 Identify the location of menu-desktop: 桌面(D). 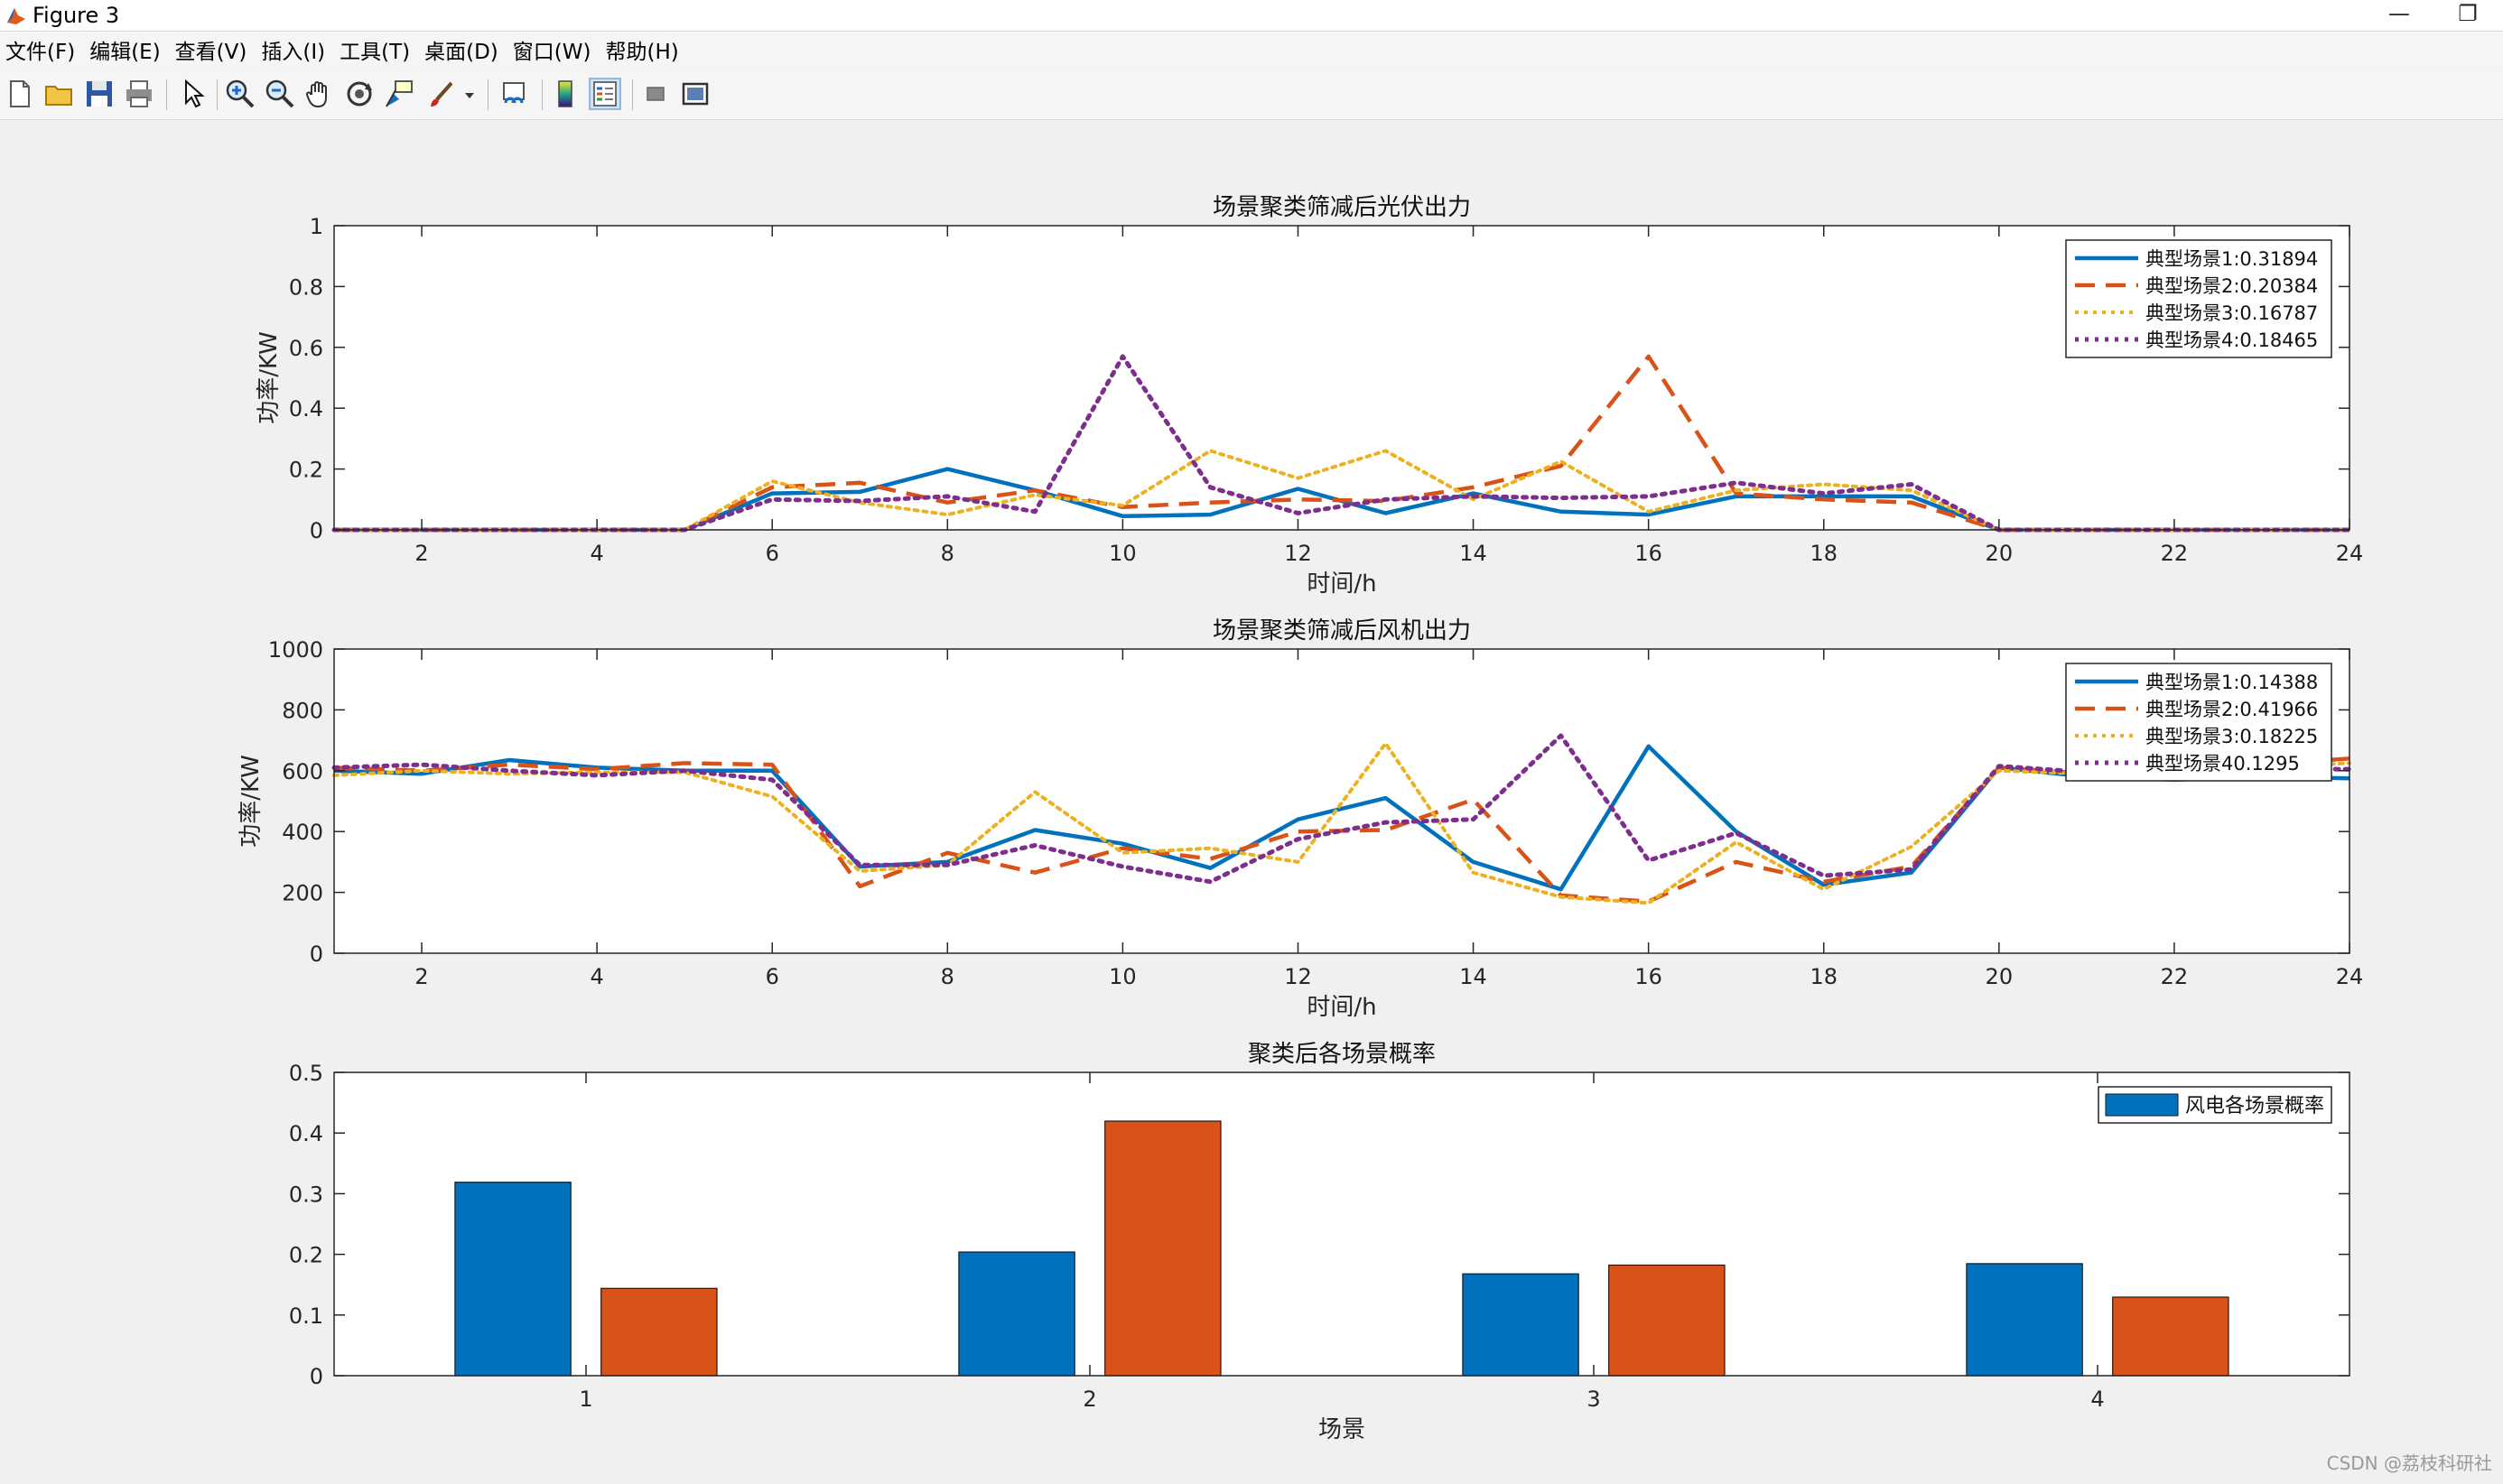
(461, 53).